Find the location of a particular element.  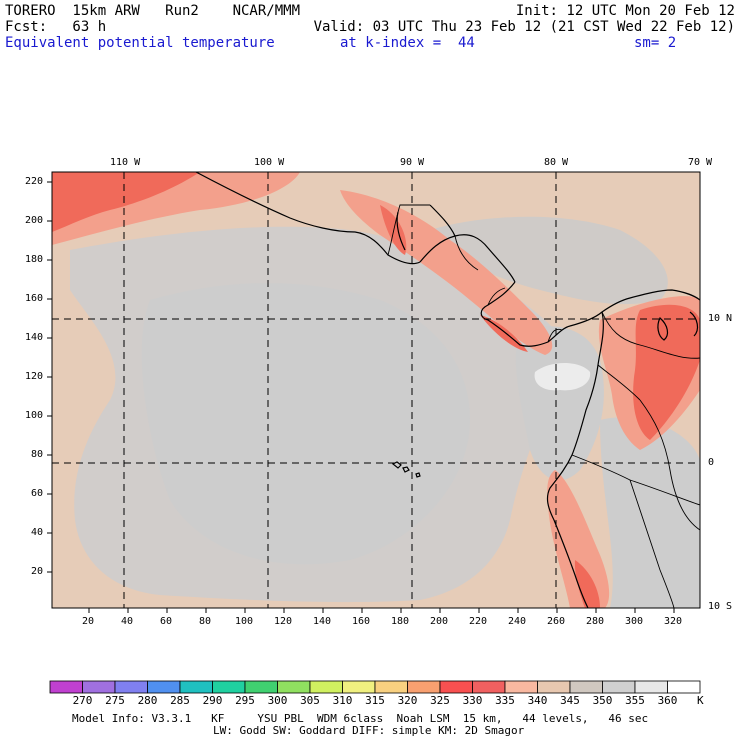

colorbar-label: 300 is located at coordinates (277, 700).